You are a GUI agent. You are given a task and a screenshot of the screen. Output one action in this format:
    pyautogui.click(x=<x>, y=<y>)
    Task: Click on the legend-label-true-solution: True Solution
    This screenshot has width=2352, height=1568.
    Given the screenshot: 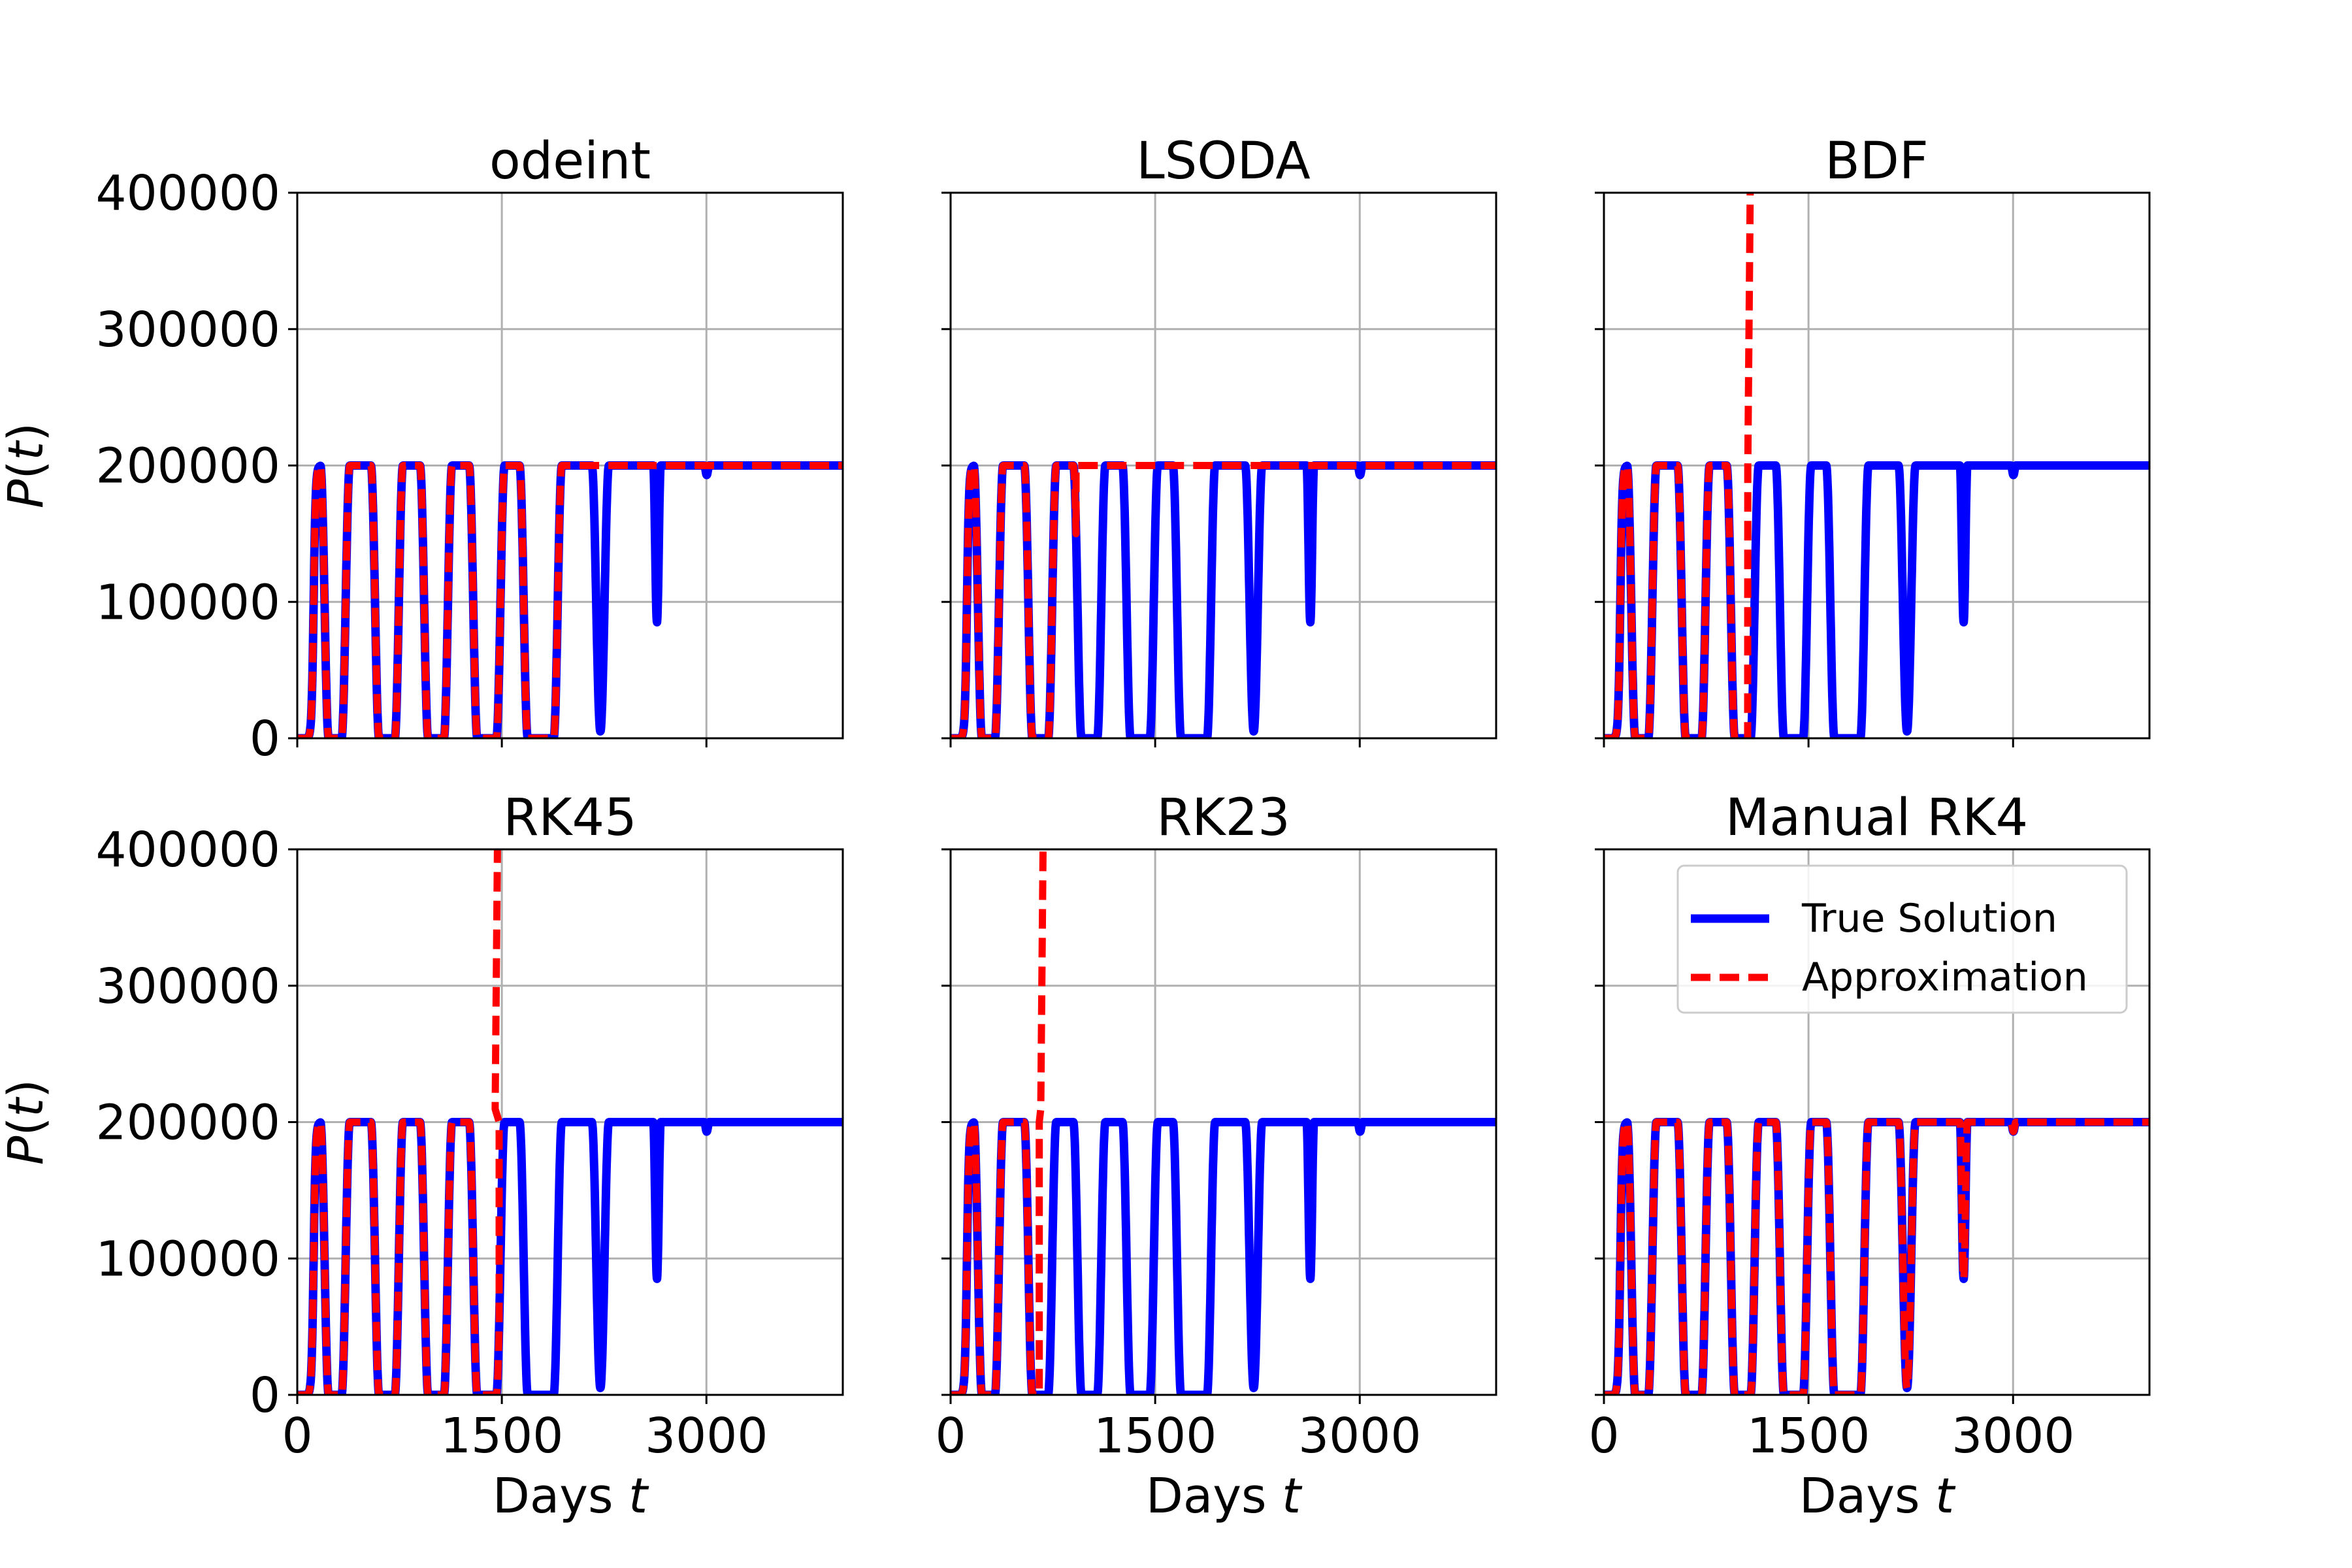 What is the action you would take?
    pyautogui.click(x=1929, y=918)
    